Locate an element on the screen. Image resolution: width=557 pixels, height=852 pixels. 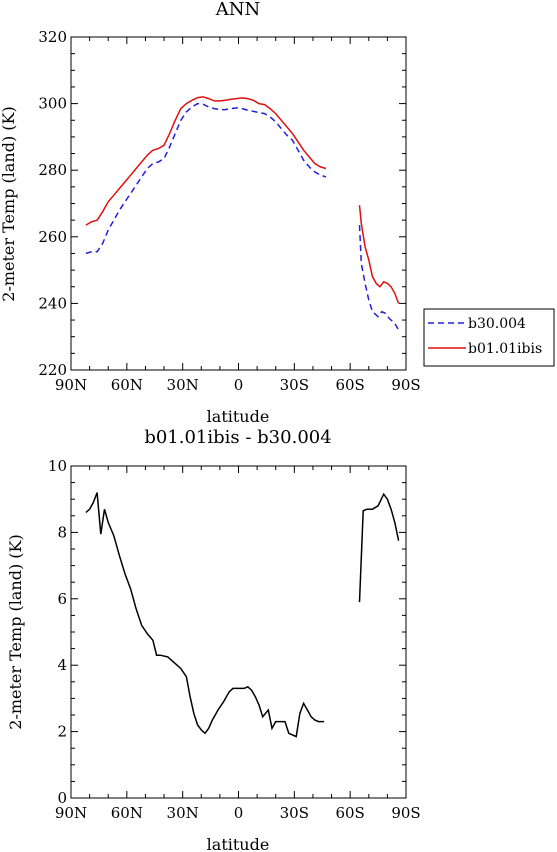
bottom-chart-x-tick-label: 60S is located at coordinates (349, 813).